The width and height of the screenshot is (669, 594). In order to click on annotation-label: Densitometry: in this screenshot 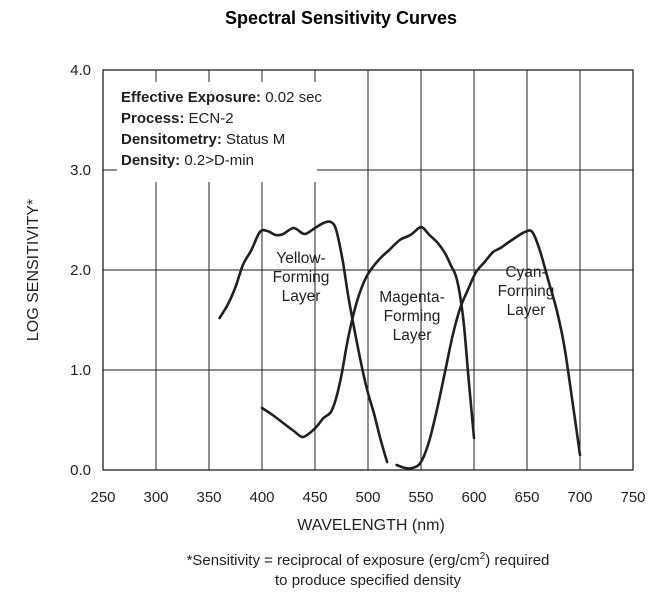, I will do `click(171, 139)`.